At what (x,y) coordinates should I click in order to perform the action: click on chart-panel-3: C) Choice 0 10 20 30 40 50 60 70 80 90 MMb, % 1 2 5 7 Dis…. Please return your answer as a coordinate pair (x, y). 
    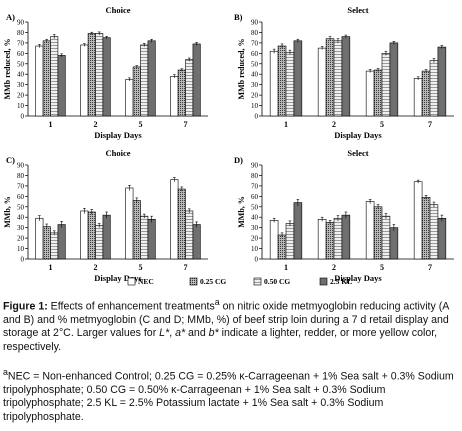
    Looking at the image, I should click on (105, 215).